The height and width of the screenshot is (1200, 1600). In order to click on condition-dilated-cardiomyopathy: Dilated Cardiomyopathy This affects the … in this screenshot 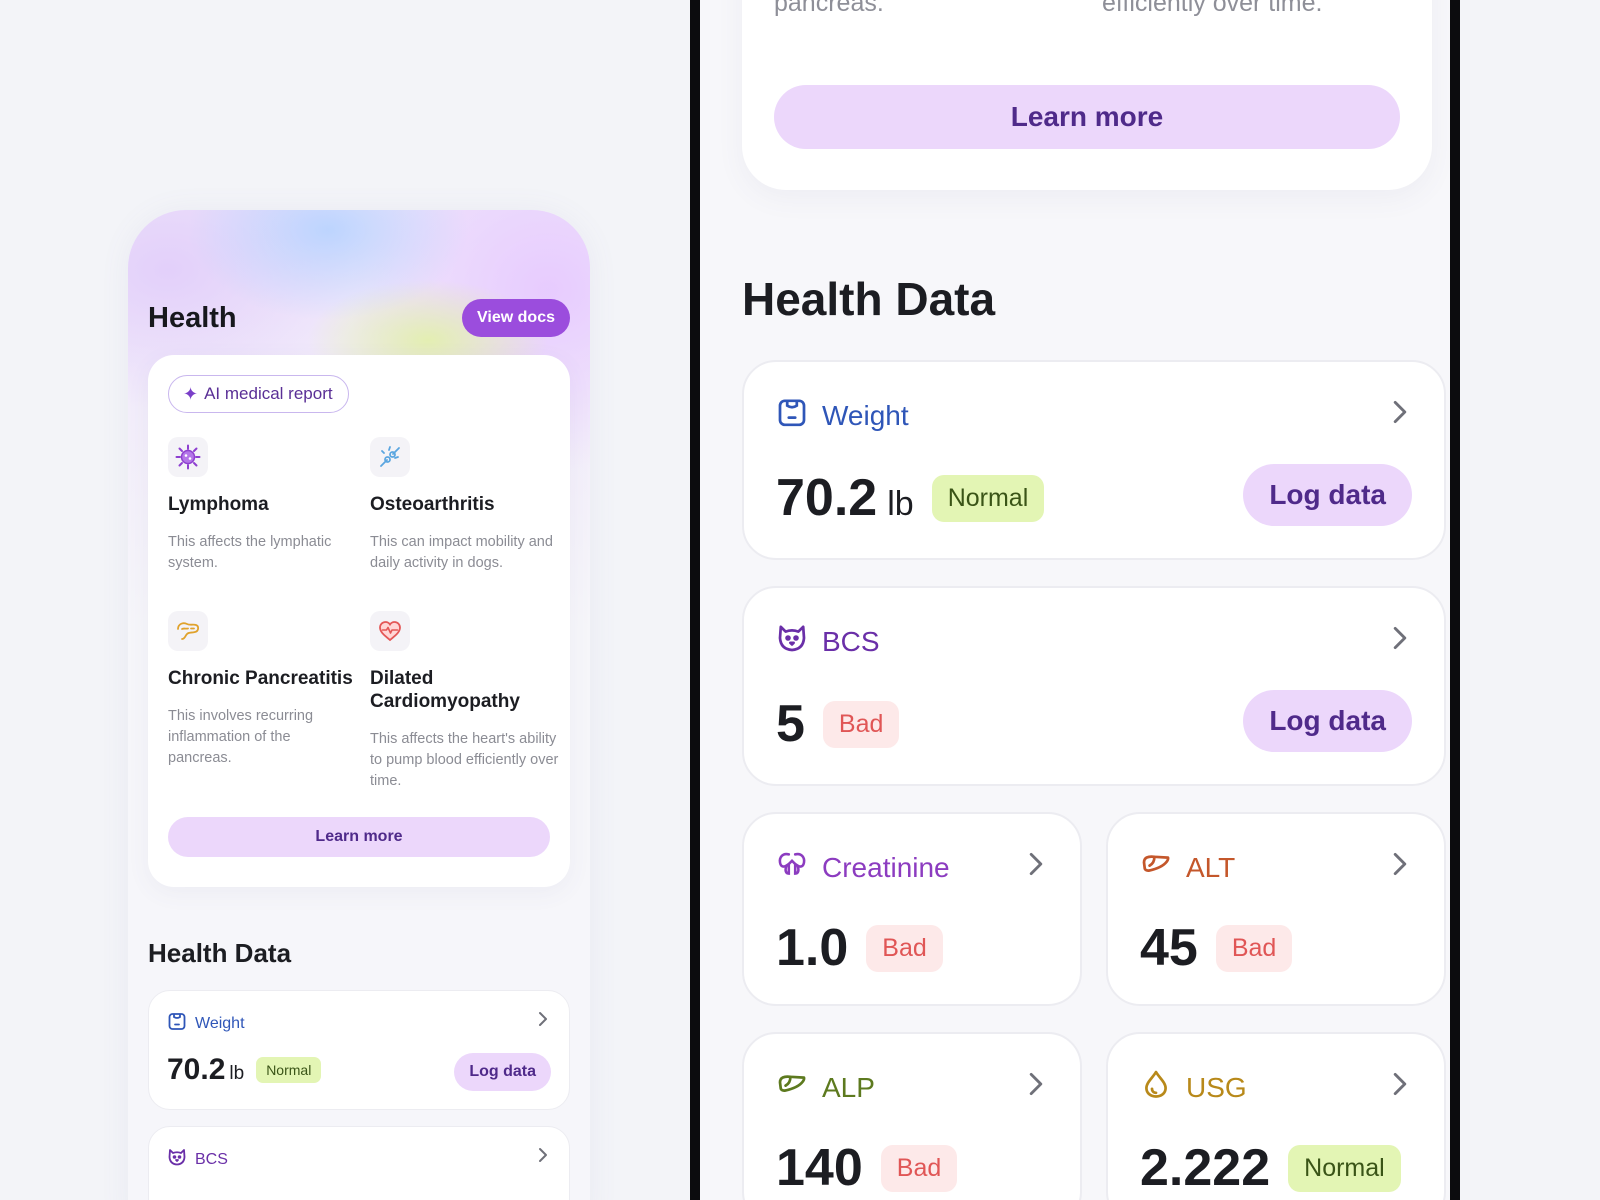, I will do `click(465, 701)`.